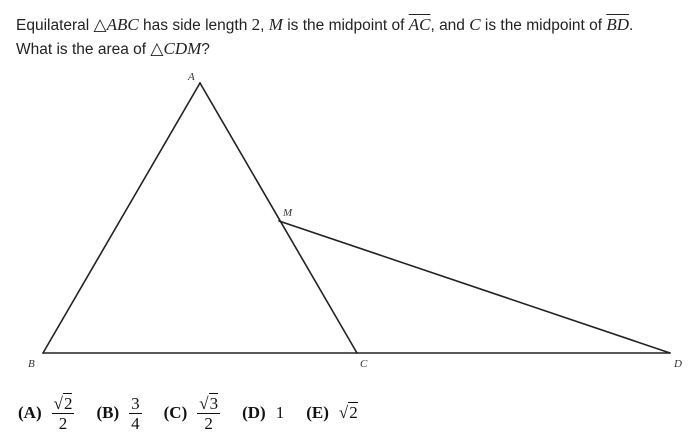 This screenshot has width=693, height=448. Describe the element at coordinates (195, 25) in the screenshot. I see `problem-text: has side length` at that location.